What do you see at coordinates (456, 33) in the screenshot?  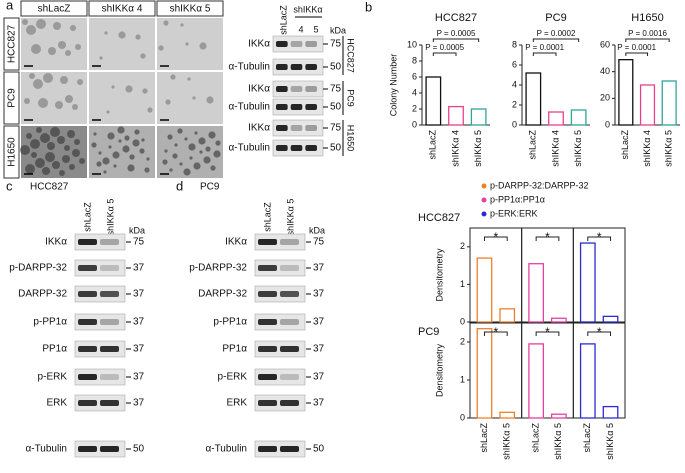 I see `p-value: P = 0.0005` at bounding box center [456, 33].